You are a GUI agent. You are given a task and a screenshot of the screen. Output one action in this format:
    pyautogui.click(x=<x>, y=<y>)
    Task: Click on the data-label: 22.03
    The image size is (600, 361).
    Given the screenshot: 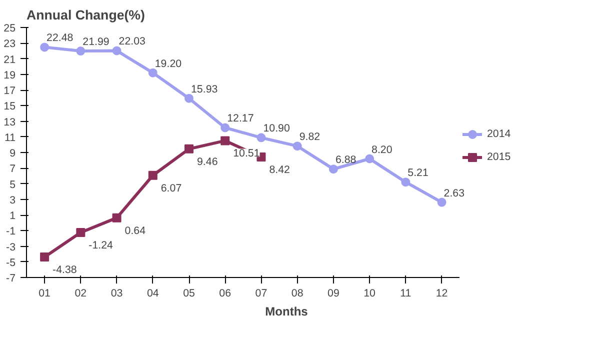 What is the action you would take?
    pyautogui.click(x=132, y=42)
    